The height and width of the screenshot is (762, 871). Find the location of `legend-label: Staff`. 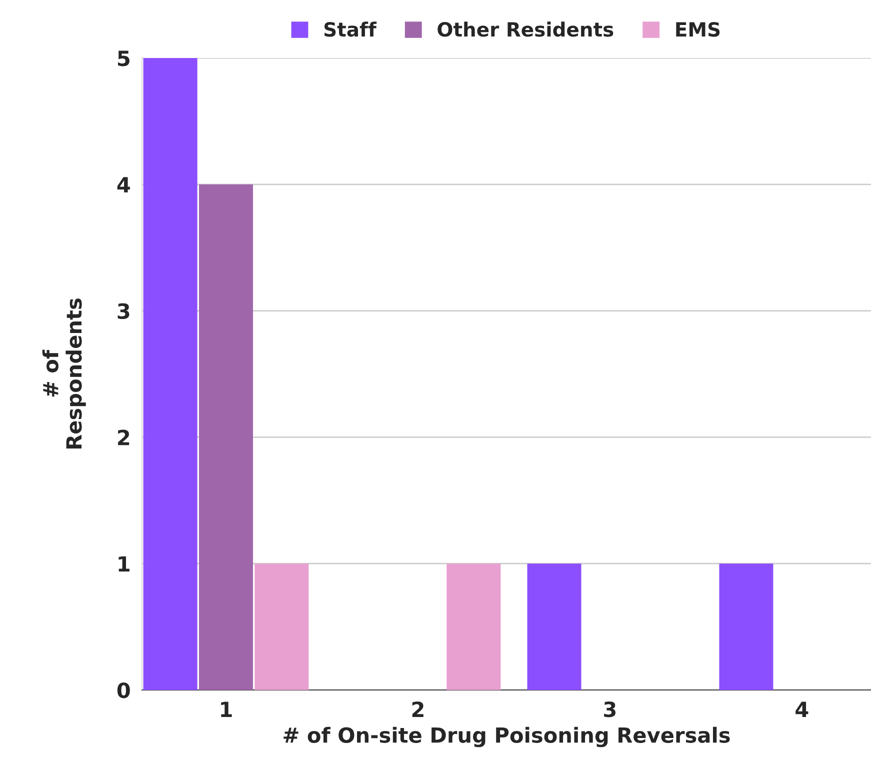

legend-label: Staff is located at coordinates (350, 29).